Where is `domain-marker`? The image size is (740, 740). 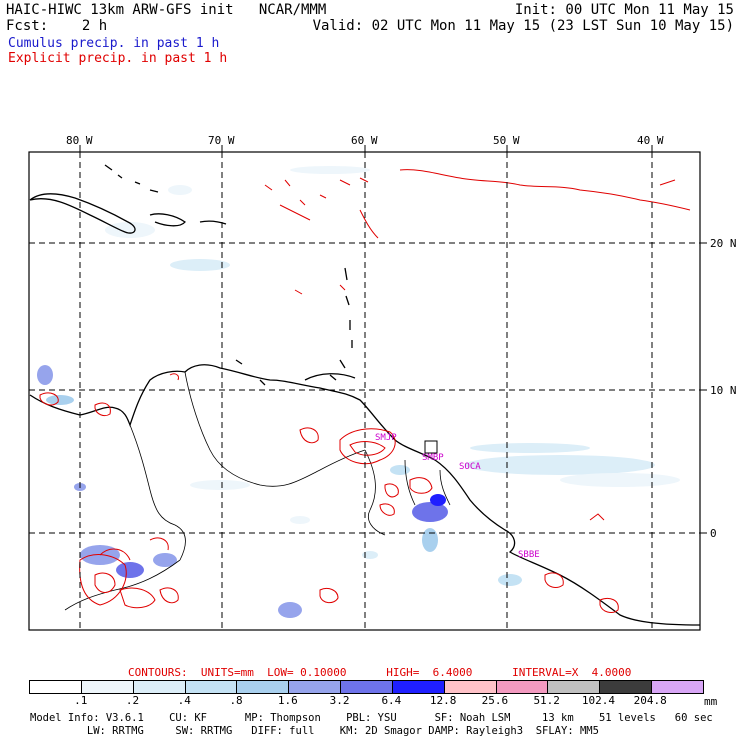
domain-marker is located at coordinates (431, 447).